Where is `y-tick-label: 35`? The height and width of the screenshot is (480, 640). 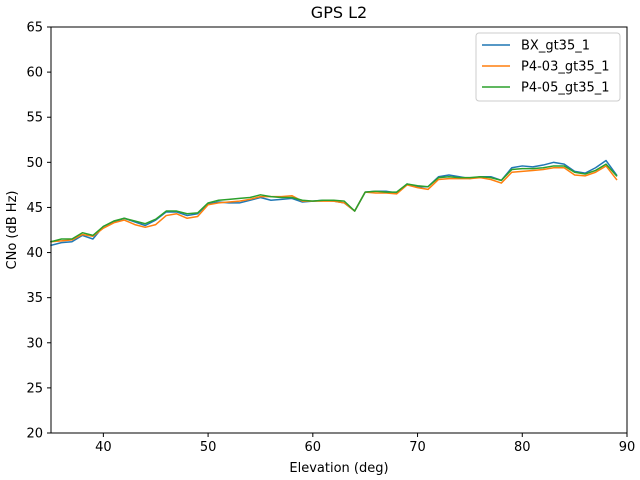 y-tick-label: 35 is located at coordinates (34, 298).